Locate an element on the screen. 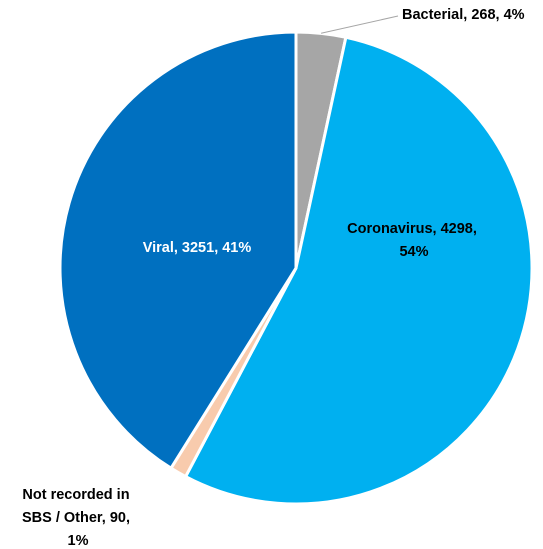 The height and width of the screenshot is (549, 543). other-data-label: Not recorded in SBS / Other, 90, 1% is located at coordinates (78, 518).